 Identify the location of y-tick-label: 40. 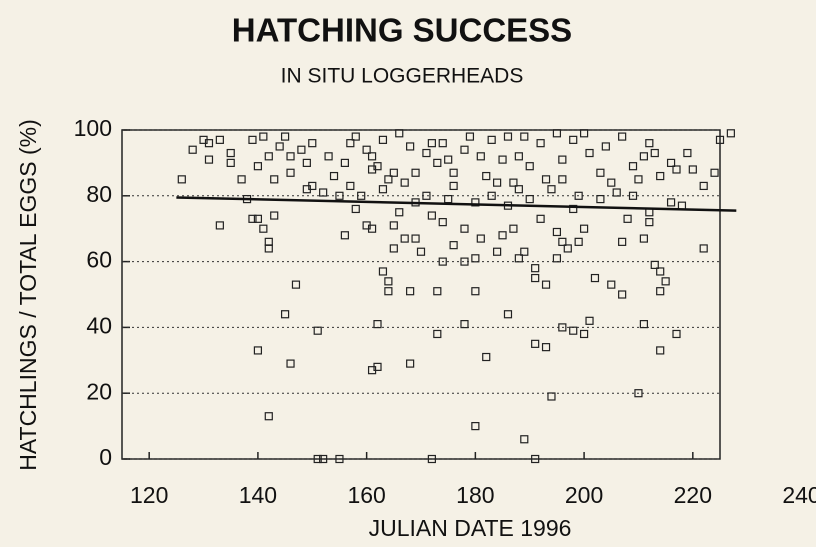
(99, 325).